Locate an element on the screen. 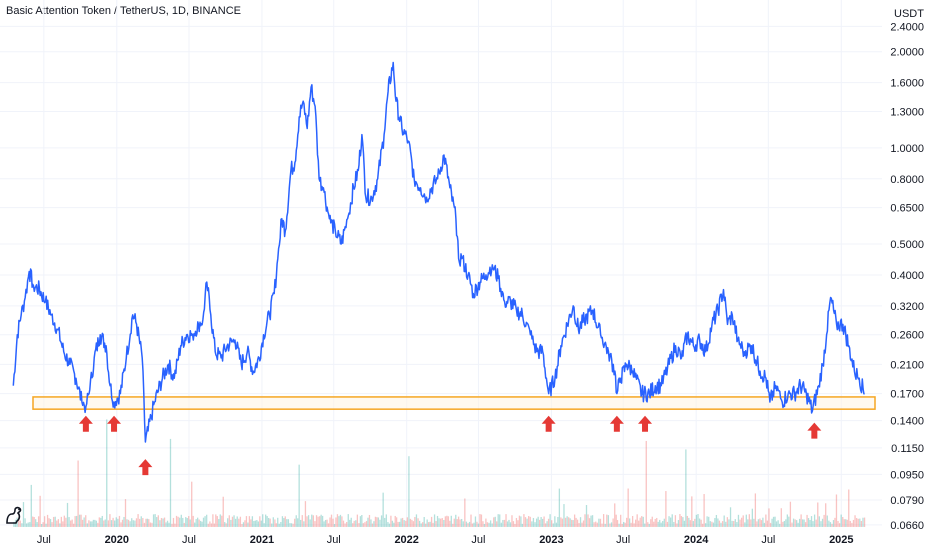 The height and width of the screenshot is (550, 932). y-tick-label: 0.5000 is located at coordinates (907, 245).